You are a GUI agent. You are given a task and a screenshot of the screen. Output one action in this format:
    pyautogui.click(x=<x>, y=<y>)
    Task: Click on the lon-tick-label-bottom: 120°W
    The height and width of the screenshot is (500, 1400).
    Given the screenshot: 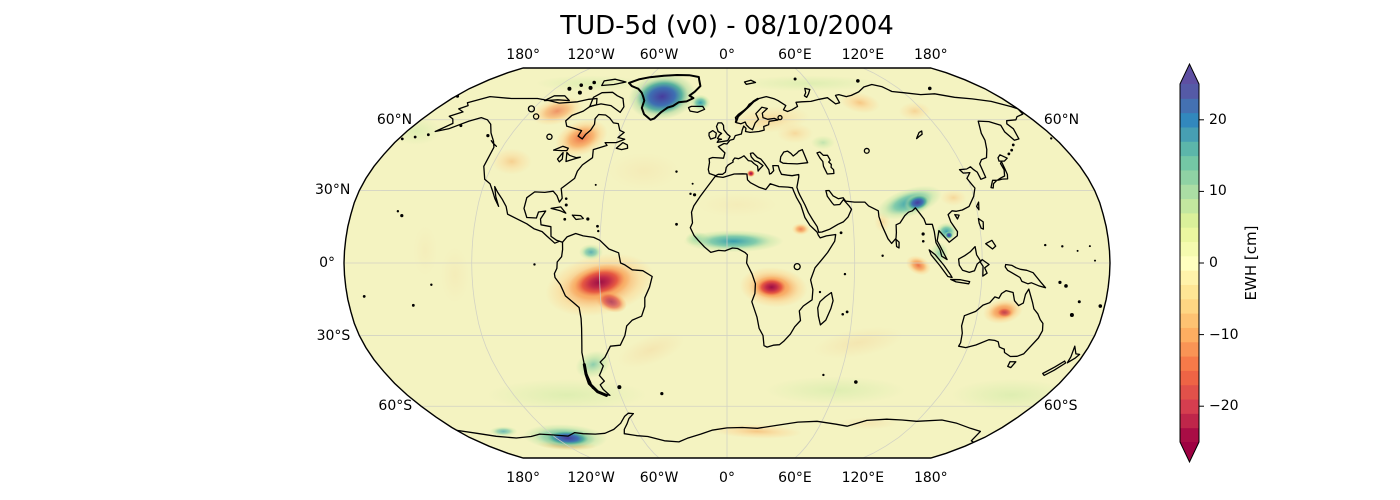 What is the action you would take?
    pyautogui.click(x=591, y=478)
    